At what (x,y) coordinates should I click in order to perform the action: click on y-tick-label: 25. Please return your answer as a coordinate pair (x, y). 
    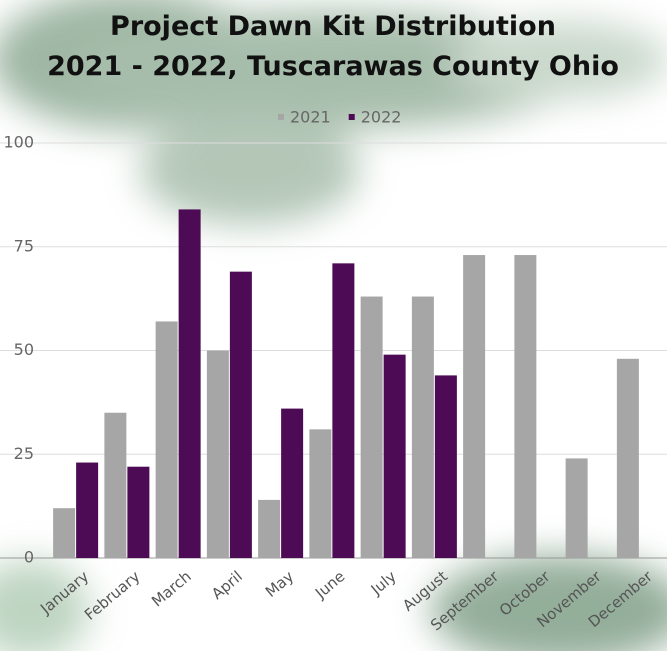
    Looking at the image, I should click on (24, 453).